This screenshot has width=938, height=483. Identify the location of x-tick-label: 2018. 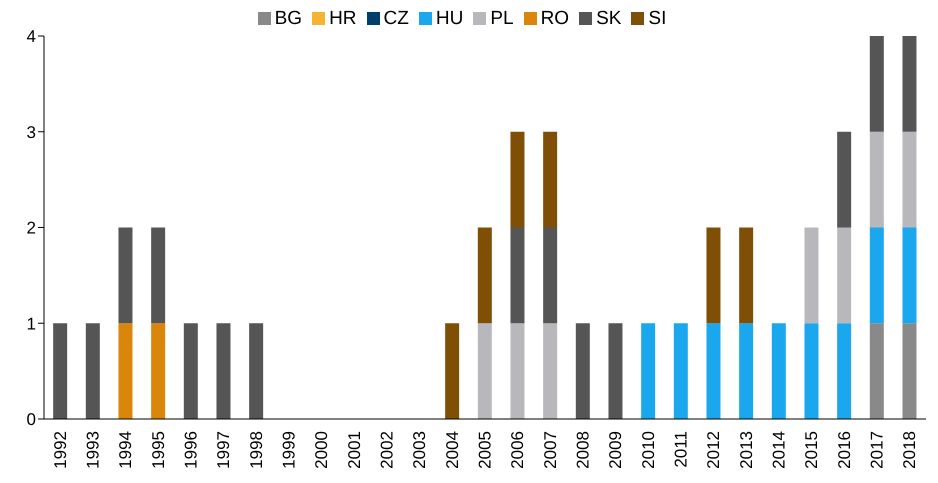
(910, 450).